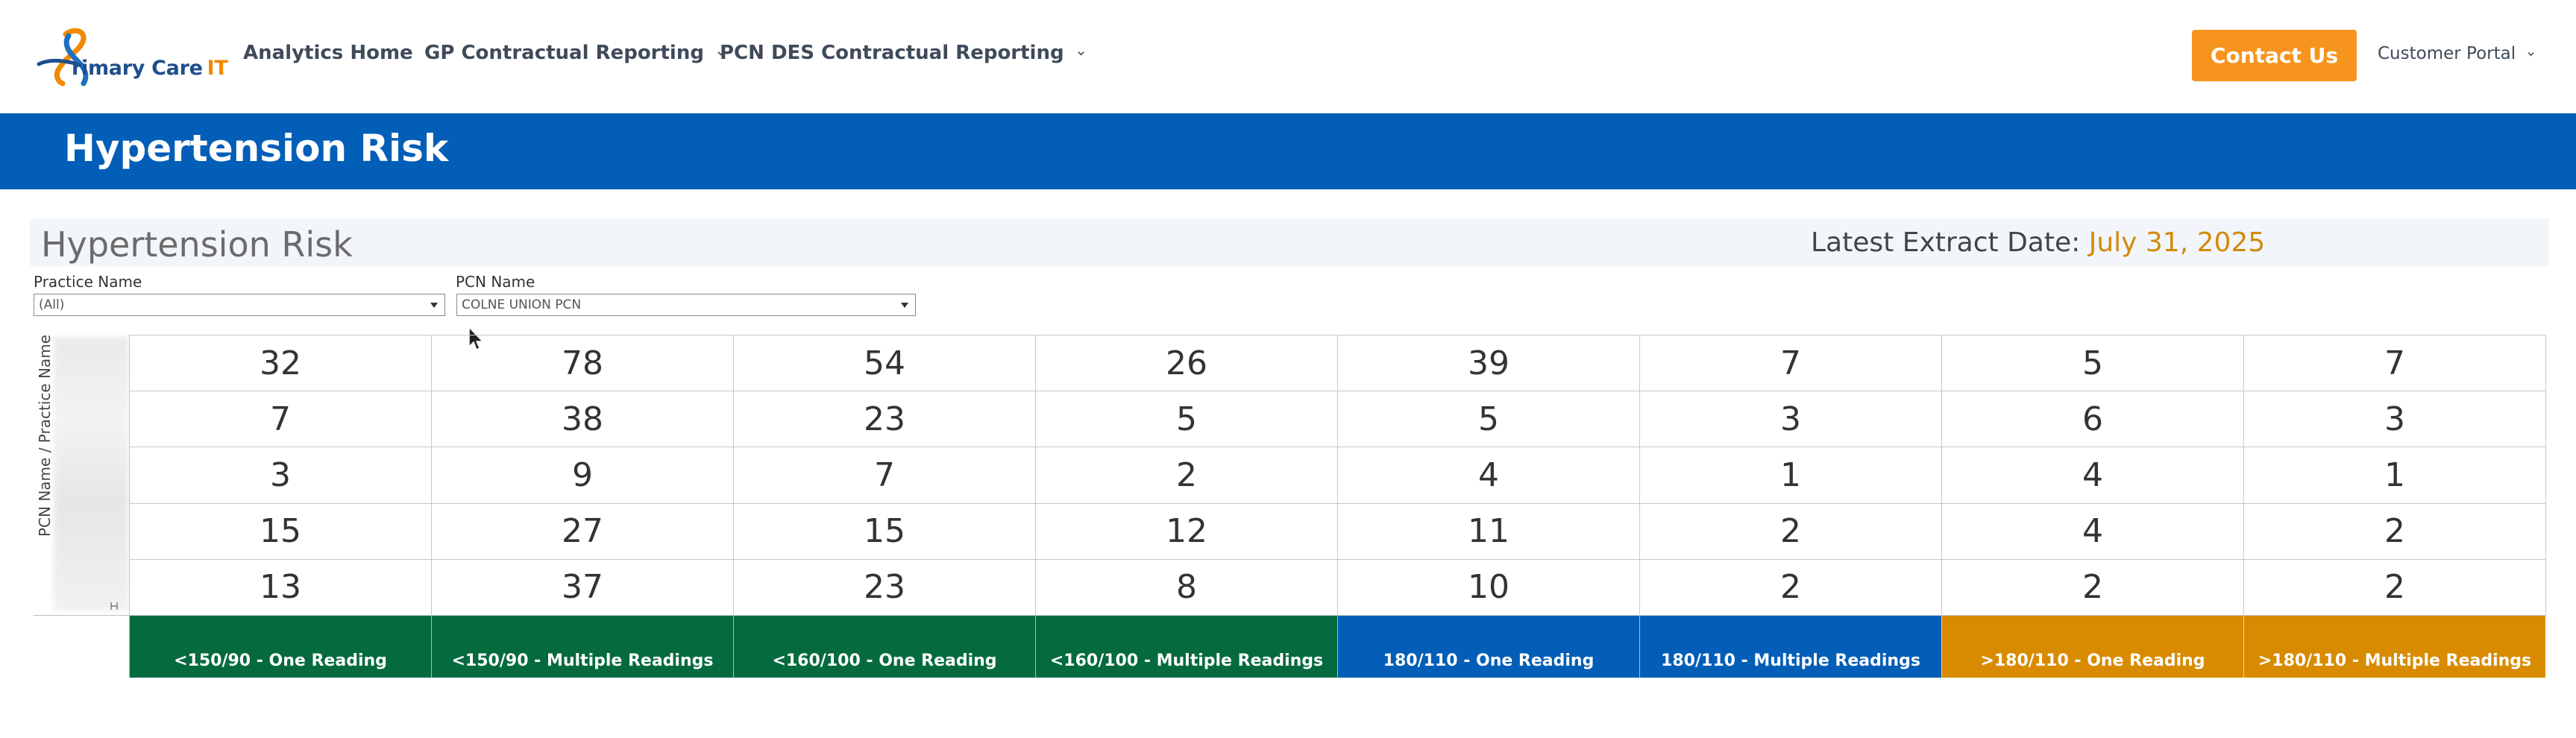  I want to click on table-cell: 10, so click(1488, 587).